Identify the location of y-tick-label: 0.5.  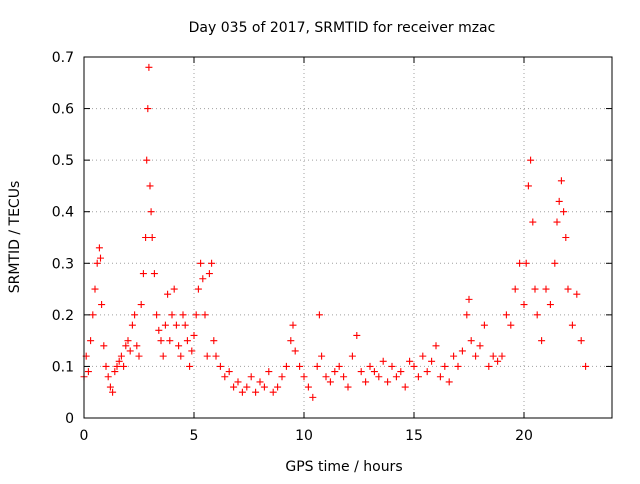
(63, 161).